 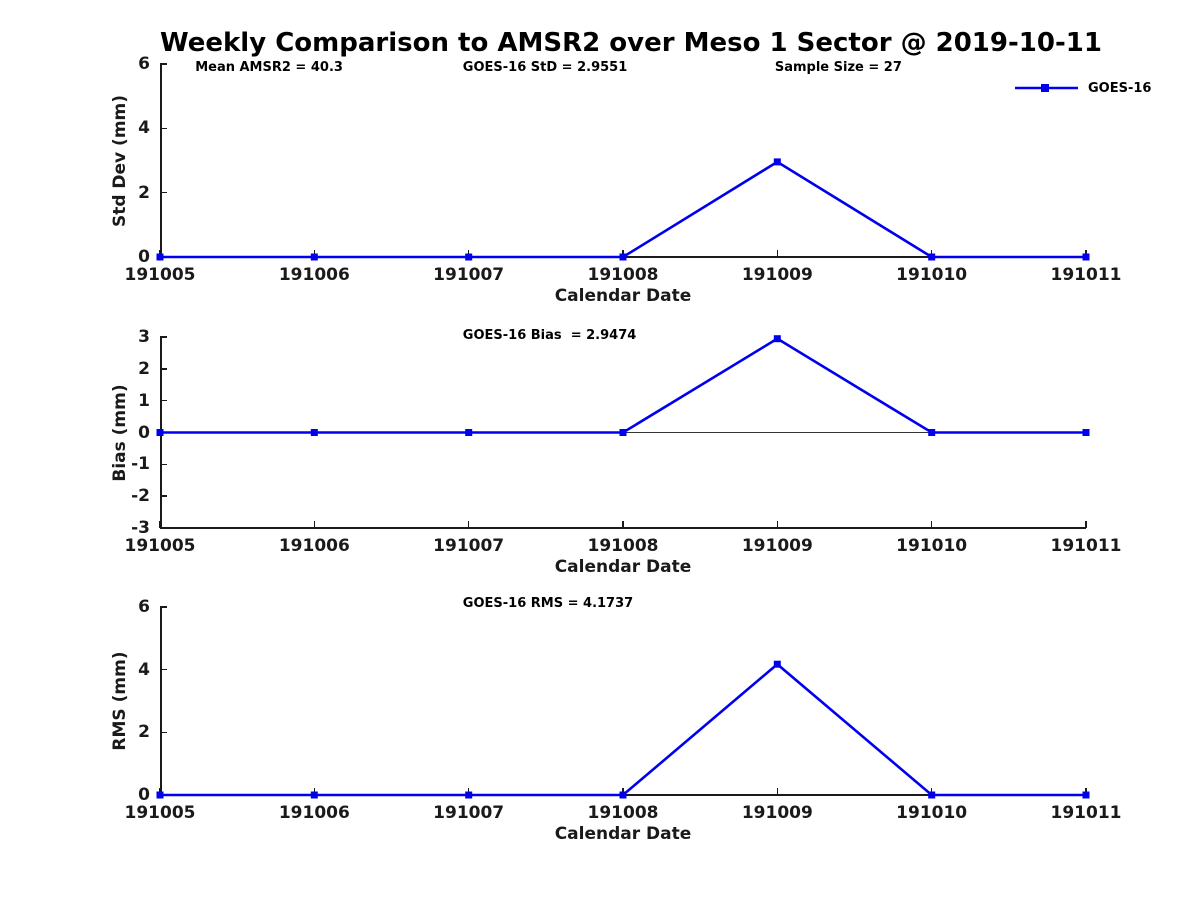 What do you see at coordinates (144, 337) in the screenshot?
I see `y-tick-label: 3` at bounding box center [144, 337].